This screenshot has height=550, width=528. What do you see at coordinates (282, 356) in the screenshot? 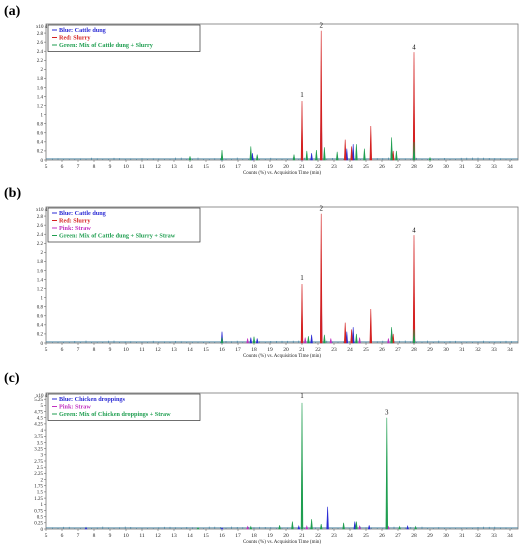
I see `x-axis-label: Counts (%) vs. Acquisition Time (min)` at bounding box center [282, 356].